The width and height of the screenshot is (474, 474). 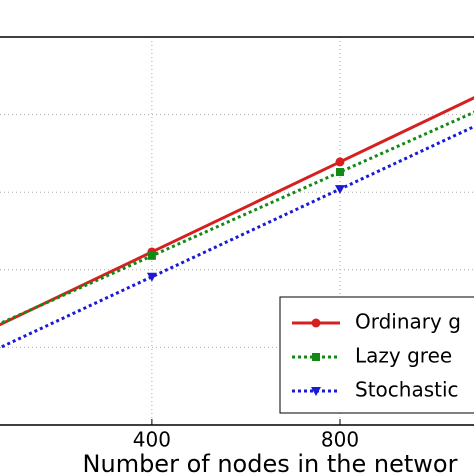 I want to click on legend-label: Stochastic, so click(x=407, y=390).